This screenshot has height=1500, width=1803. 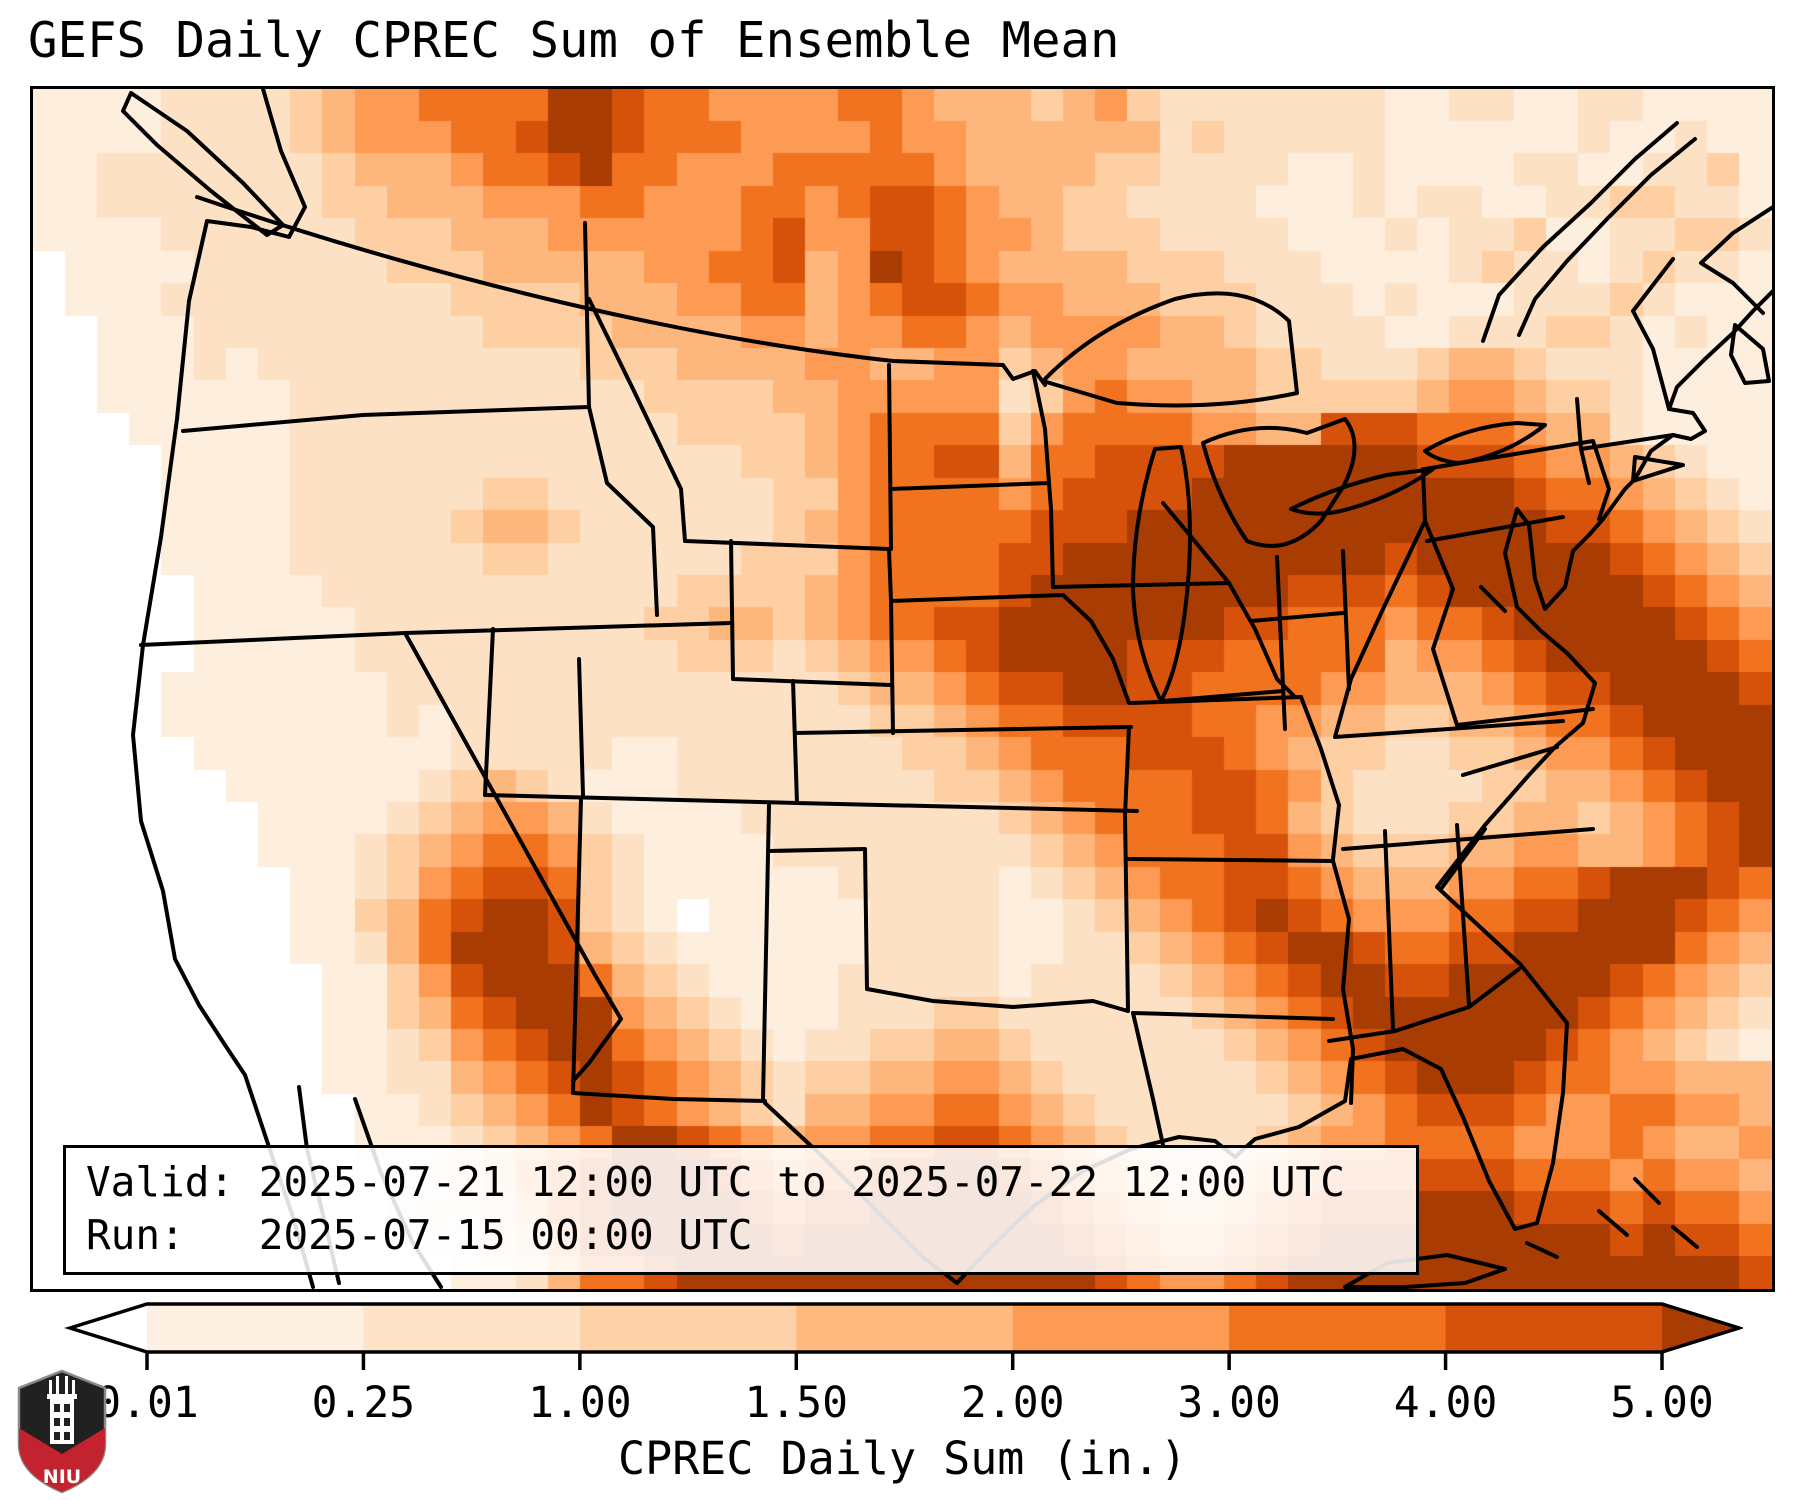 What do you see at coordinates (1229, 1403) in the screenshot?
I see `colorbar-tick-label: 3.00` at bounding box center [1229, 1403].